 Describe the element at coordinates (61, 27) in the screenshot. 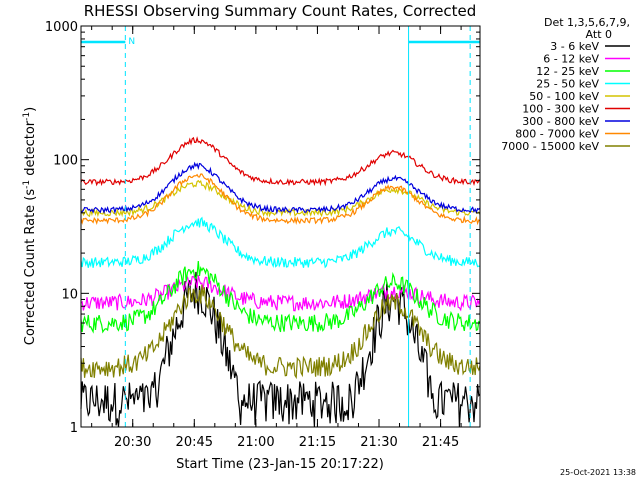

I see `y-tick-label: 1000` at that location.